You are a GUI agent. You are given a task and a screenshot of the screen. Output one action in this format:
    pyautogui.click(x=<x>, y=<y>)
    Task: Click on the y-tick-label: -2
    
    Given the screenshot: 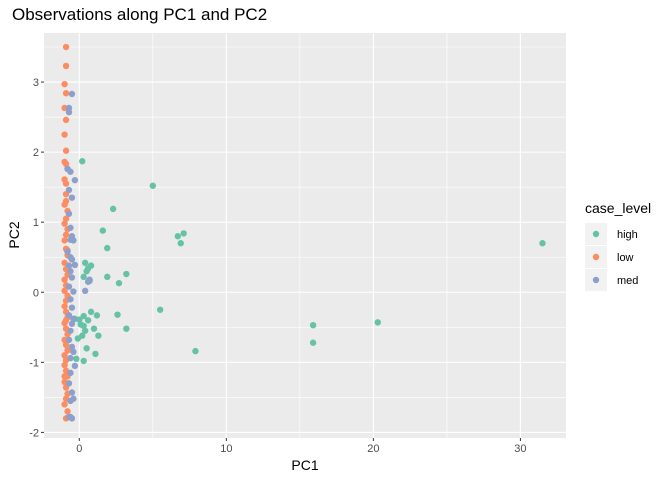 What is the action you would take?
    pyautogui.click(x=34, y=433)
    